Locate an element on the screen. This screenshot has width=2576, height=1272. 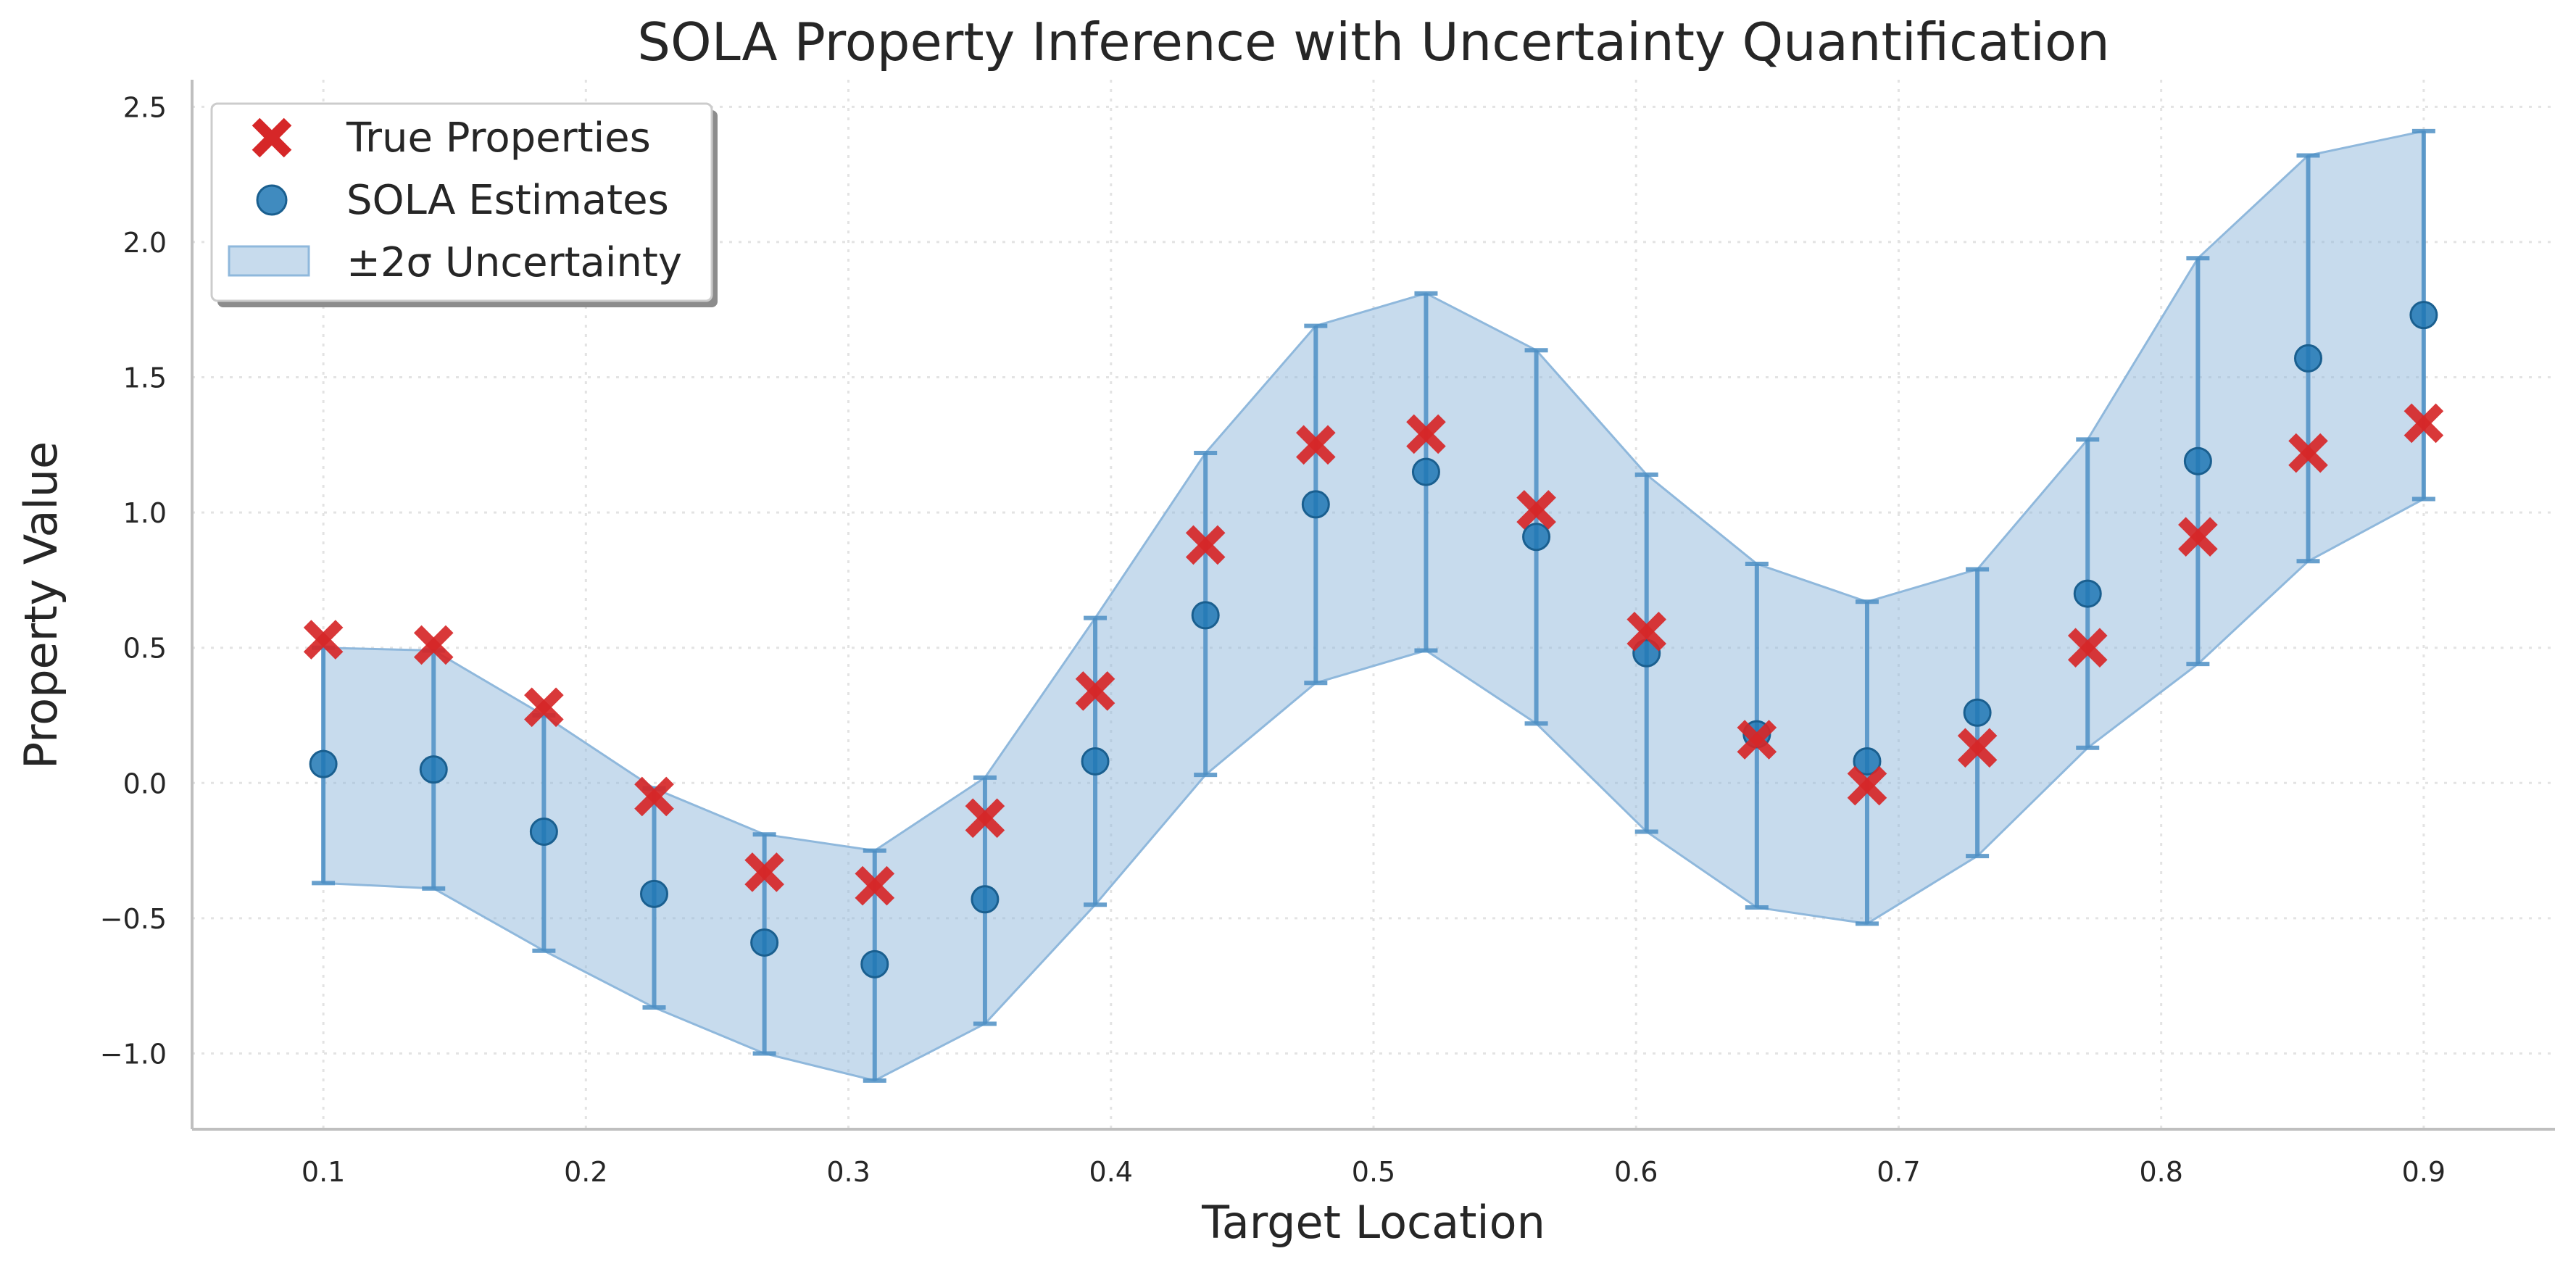
x-tick-labels: 0.1 0.2 0.3 0.4 0.5 0.6 0.7 0.8 0.9 is located at coordinates (1374, 1172).